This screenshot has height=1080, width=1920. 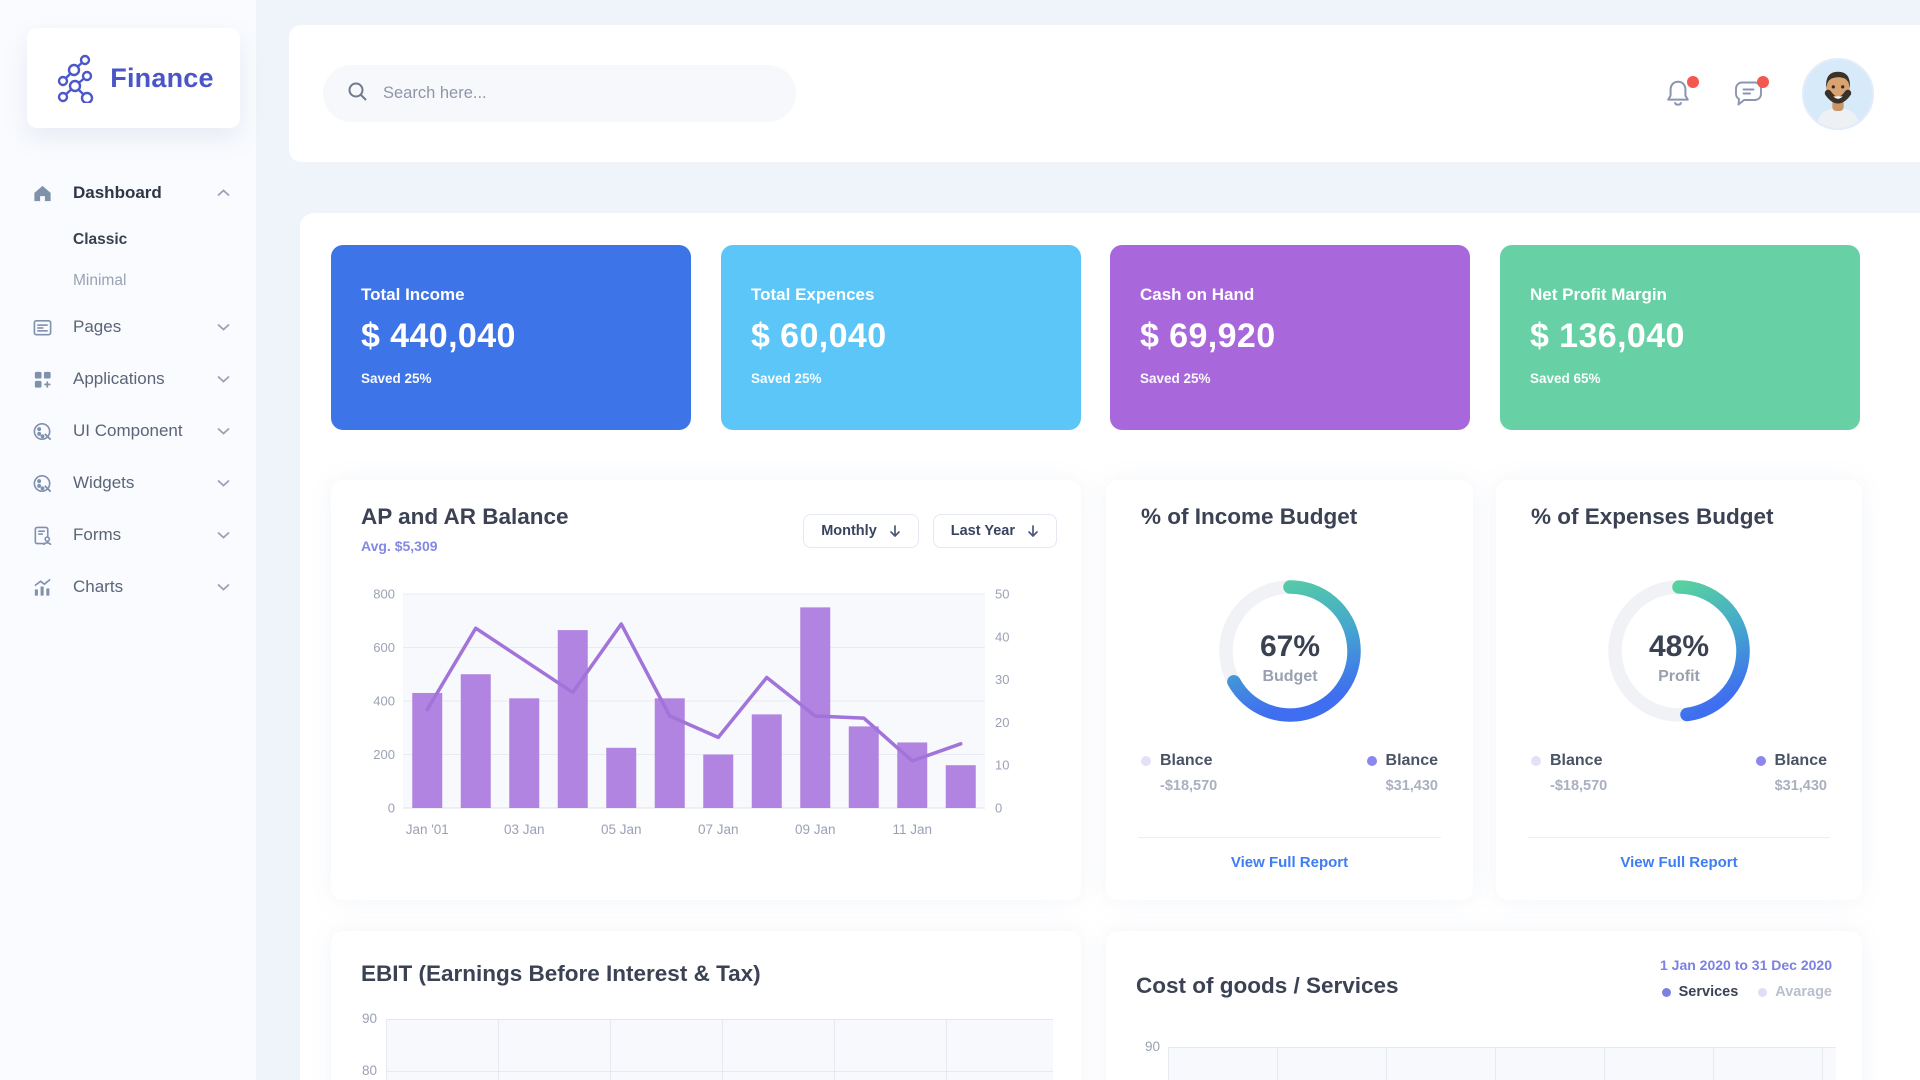 What do you see at coordinates (1002, 765) in the screenshot?
I see `svg-text: 10` at bounding box center [1002, 765].